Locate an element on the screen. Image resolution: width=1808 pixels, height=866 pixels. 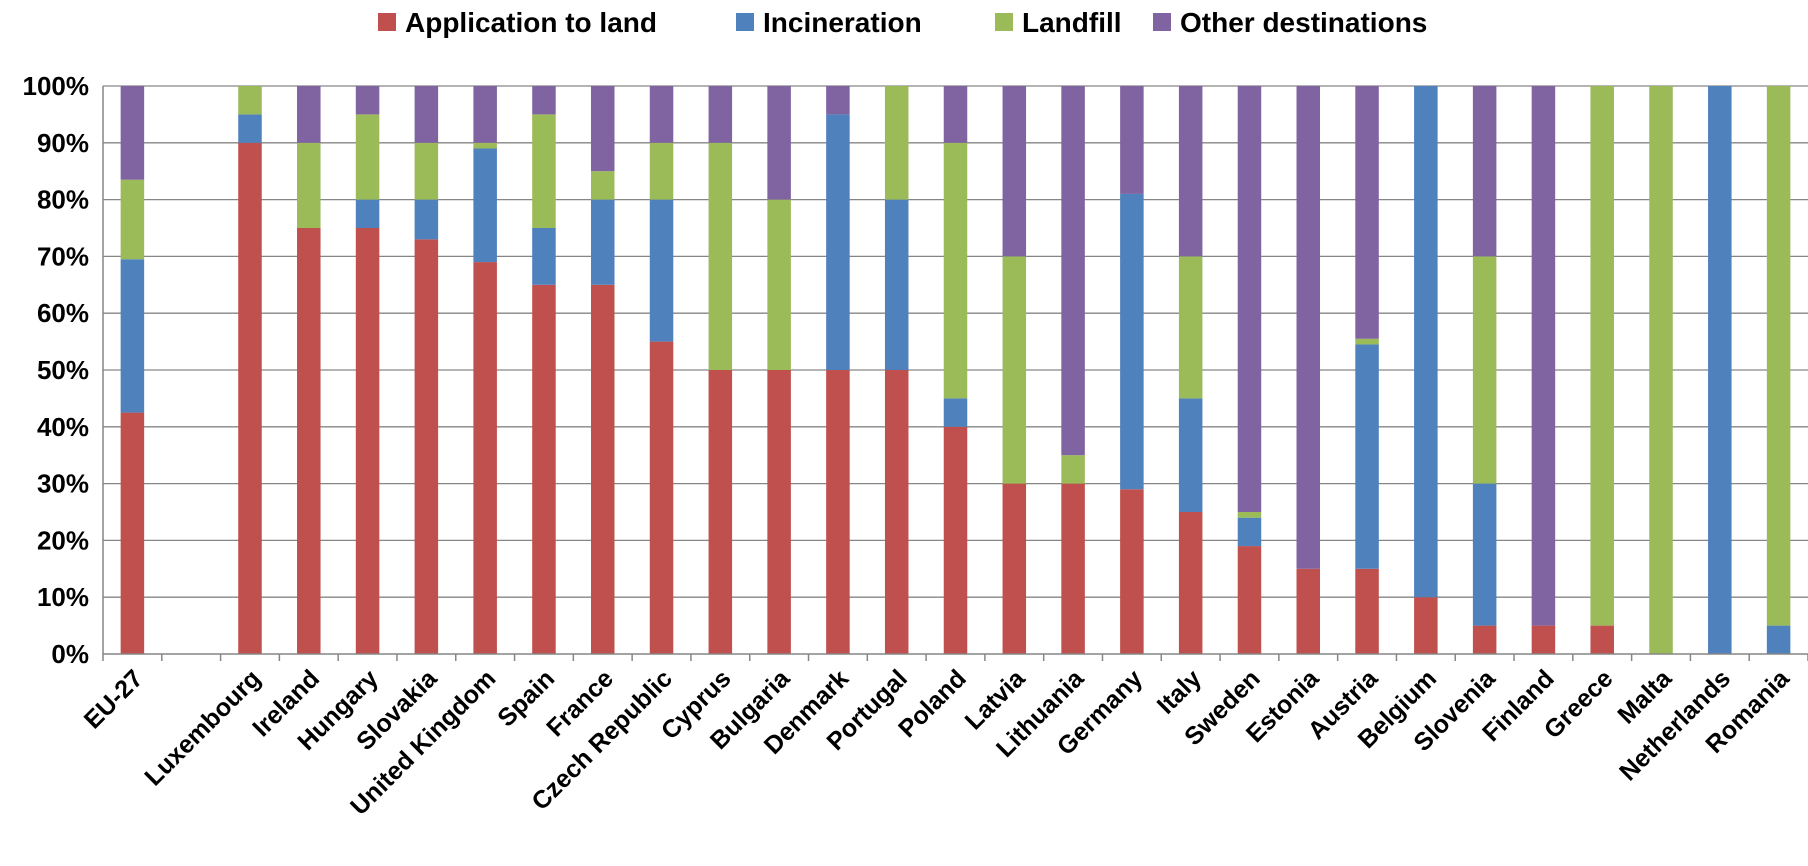
bar-other-destinations-cyprus is located at coordinates (720, 114).